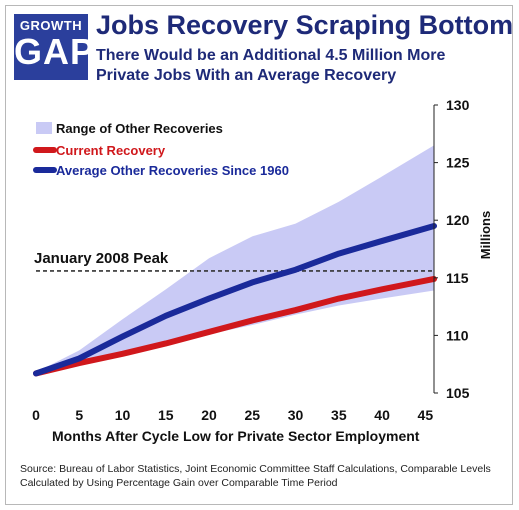  Describe the element at coordinates (457, 278) in the screenshot. I see `y-tick-label: 115` at that location.